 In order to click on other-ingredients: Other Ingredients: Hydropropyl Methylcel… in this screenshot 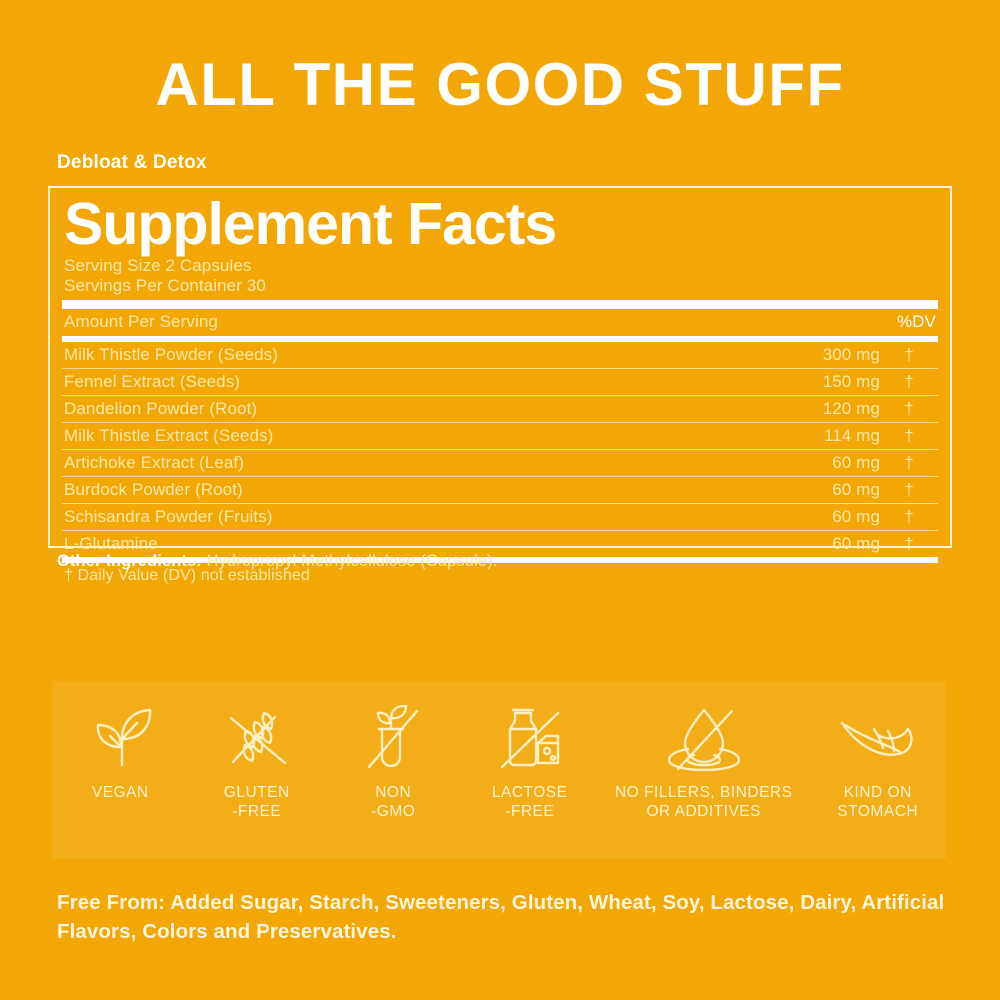, I will do `click(277, 561)`.